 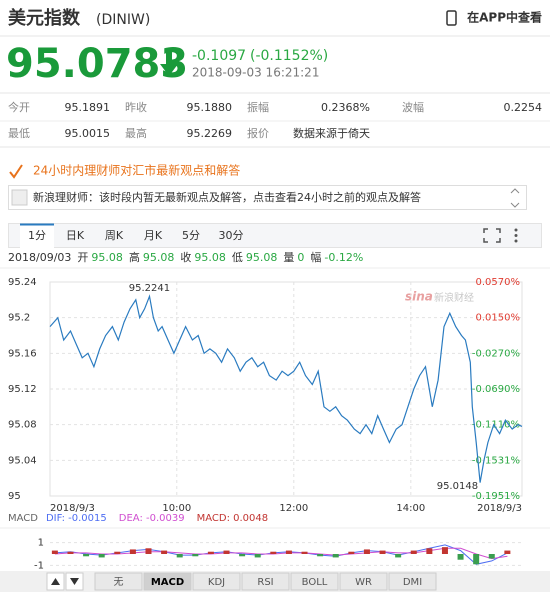 I want to click on down-arrow, so click(x=169, y=62).